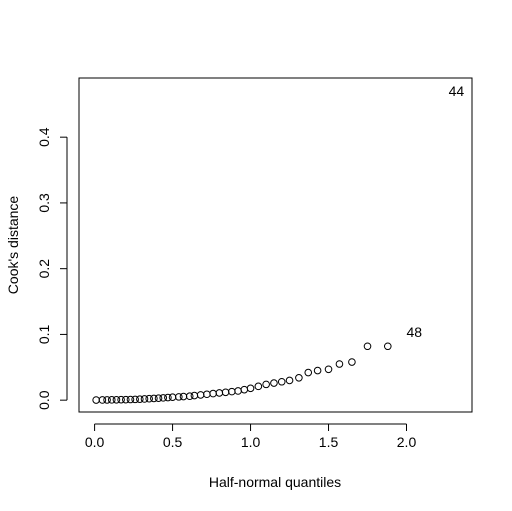 Image resolution: width=512 pixels, height=511 pixels. What do you see at coordinates (44, 137) in the screenshot?
I see `y-tick-label: 0.4` at bounding box center [44, 137].